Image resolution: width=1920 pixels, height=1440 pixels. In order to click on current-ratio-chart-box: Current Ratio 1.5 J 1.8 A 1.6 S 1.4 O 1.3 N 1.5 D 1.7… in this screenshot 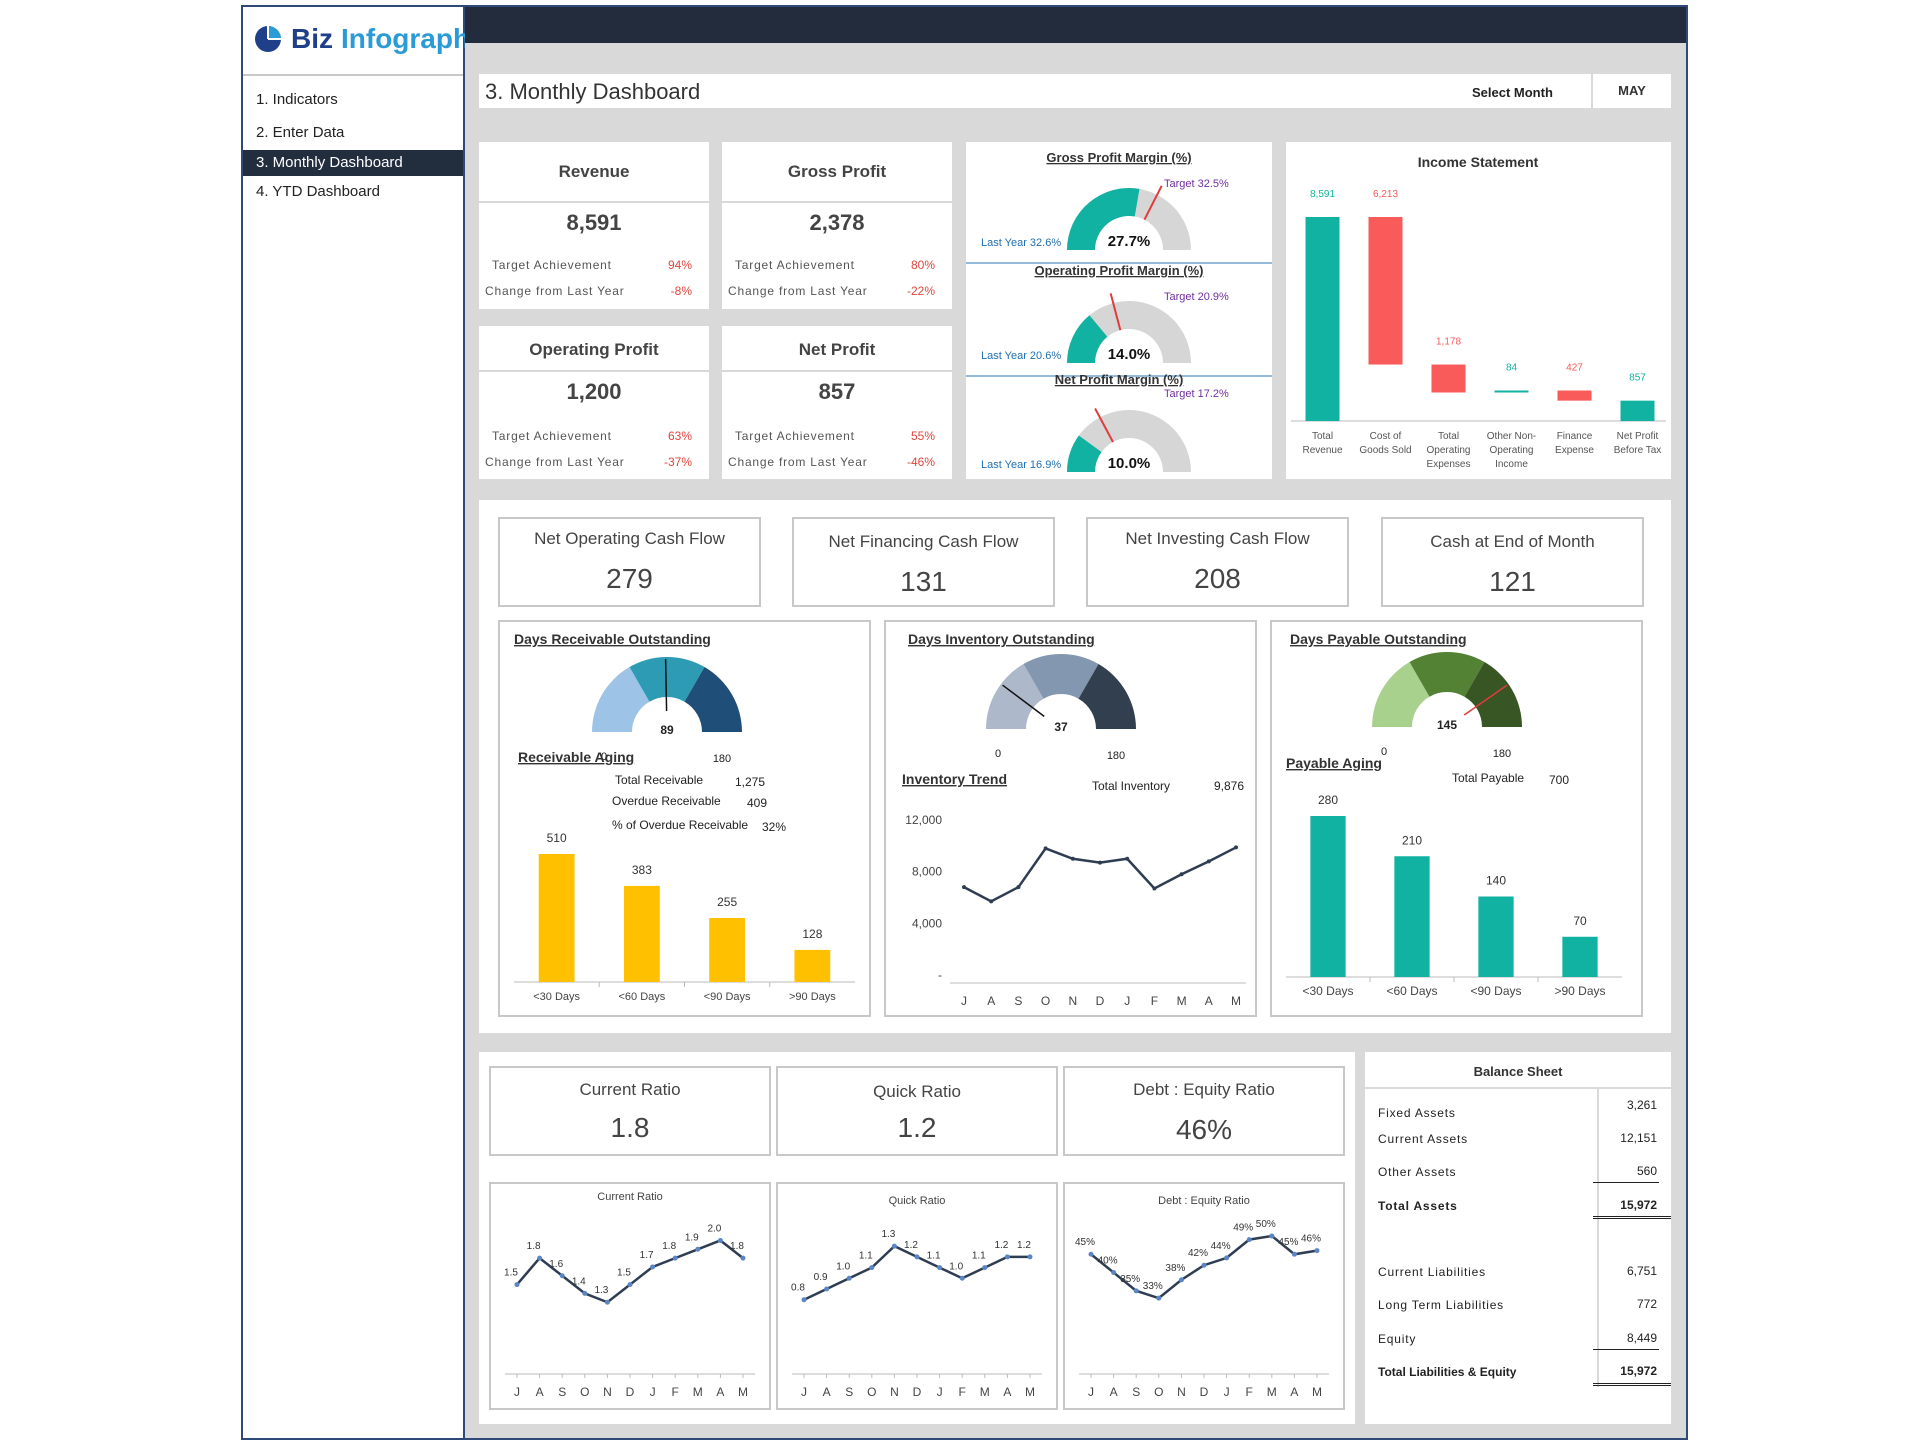, I will do `click(630, 1296)`.